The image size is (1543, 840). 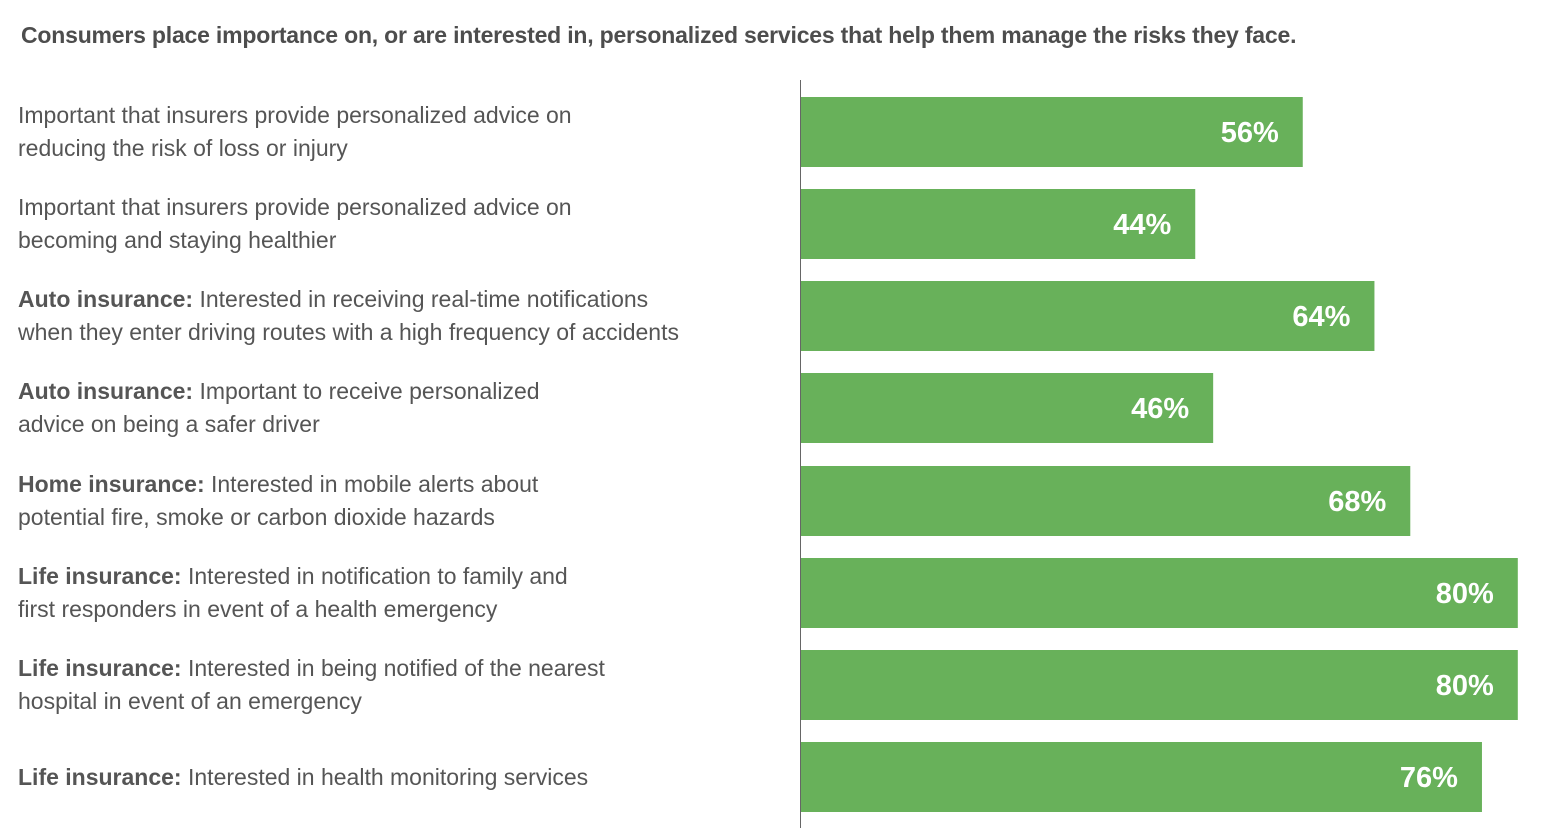 I want to click on bar-value-label: 64%, so click(x=1321, y=317).